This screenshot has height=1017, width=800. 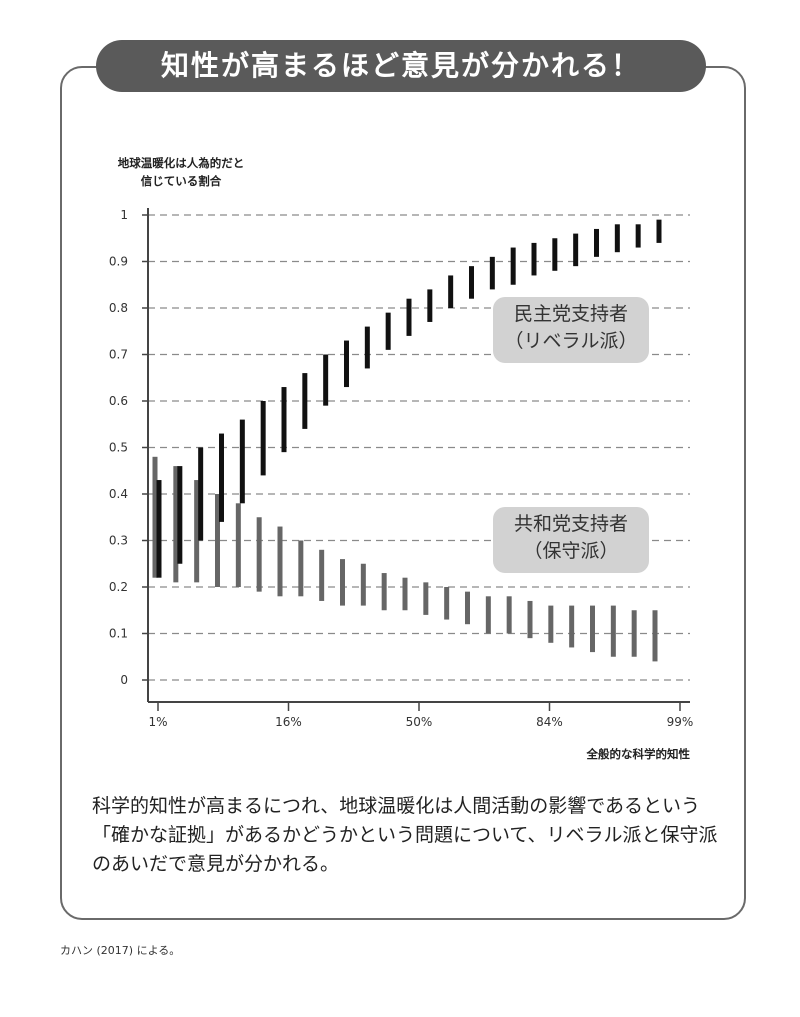 I want to click on y-axis-label-line: 地球温暖化は人為的だと, so click(x=181, y=163).